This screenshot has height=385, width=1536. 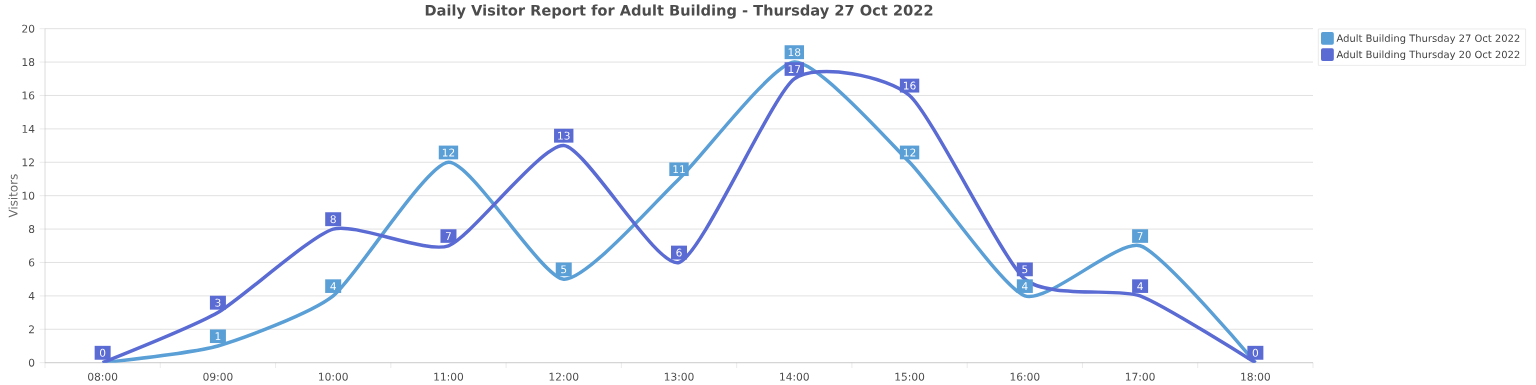 What do you see at coordinates (679, 376) in the screenshot?
I see `x-tick-label: 13:00` at bounding box center [679, 376].